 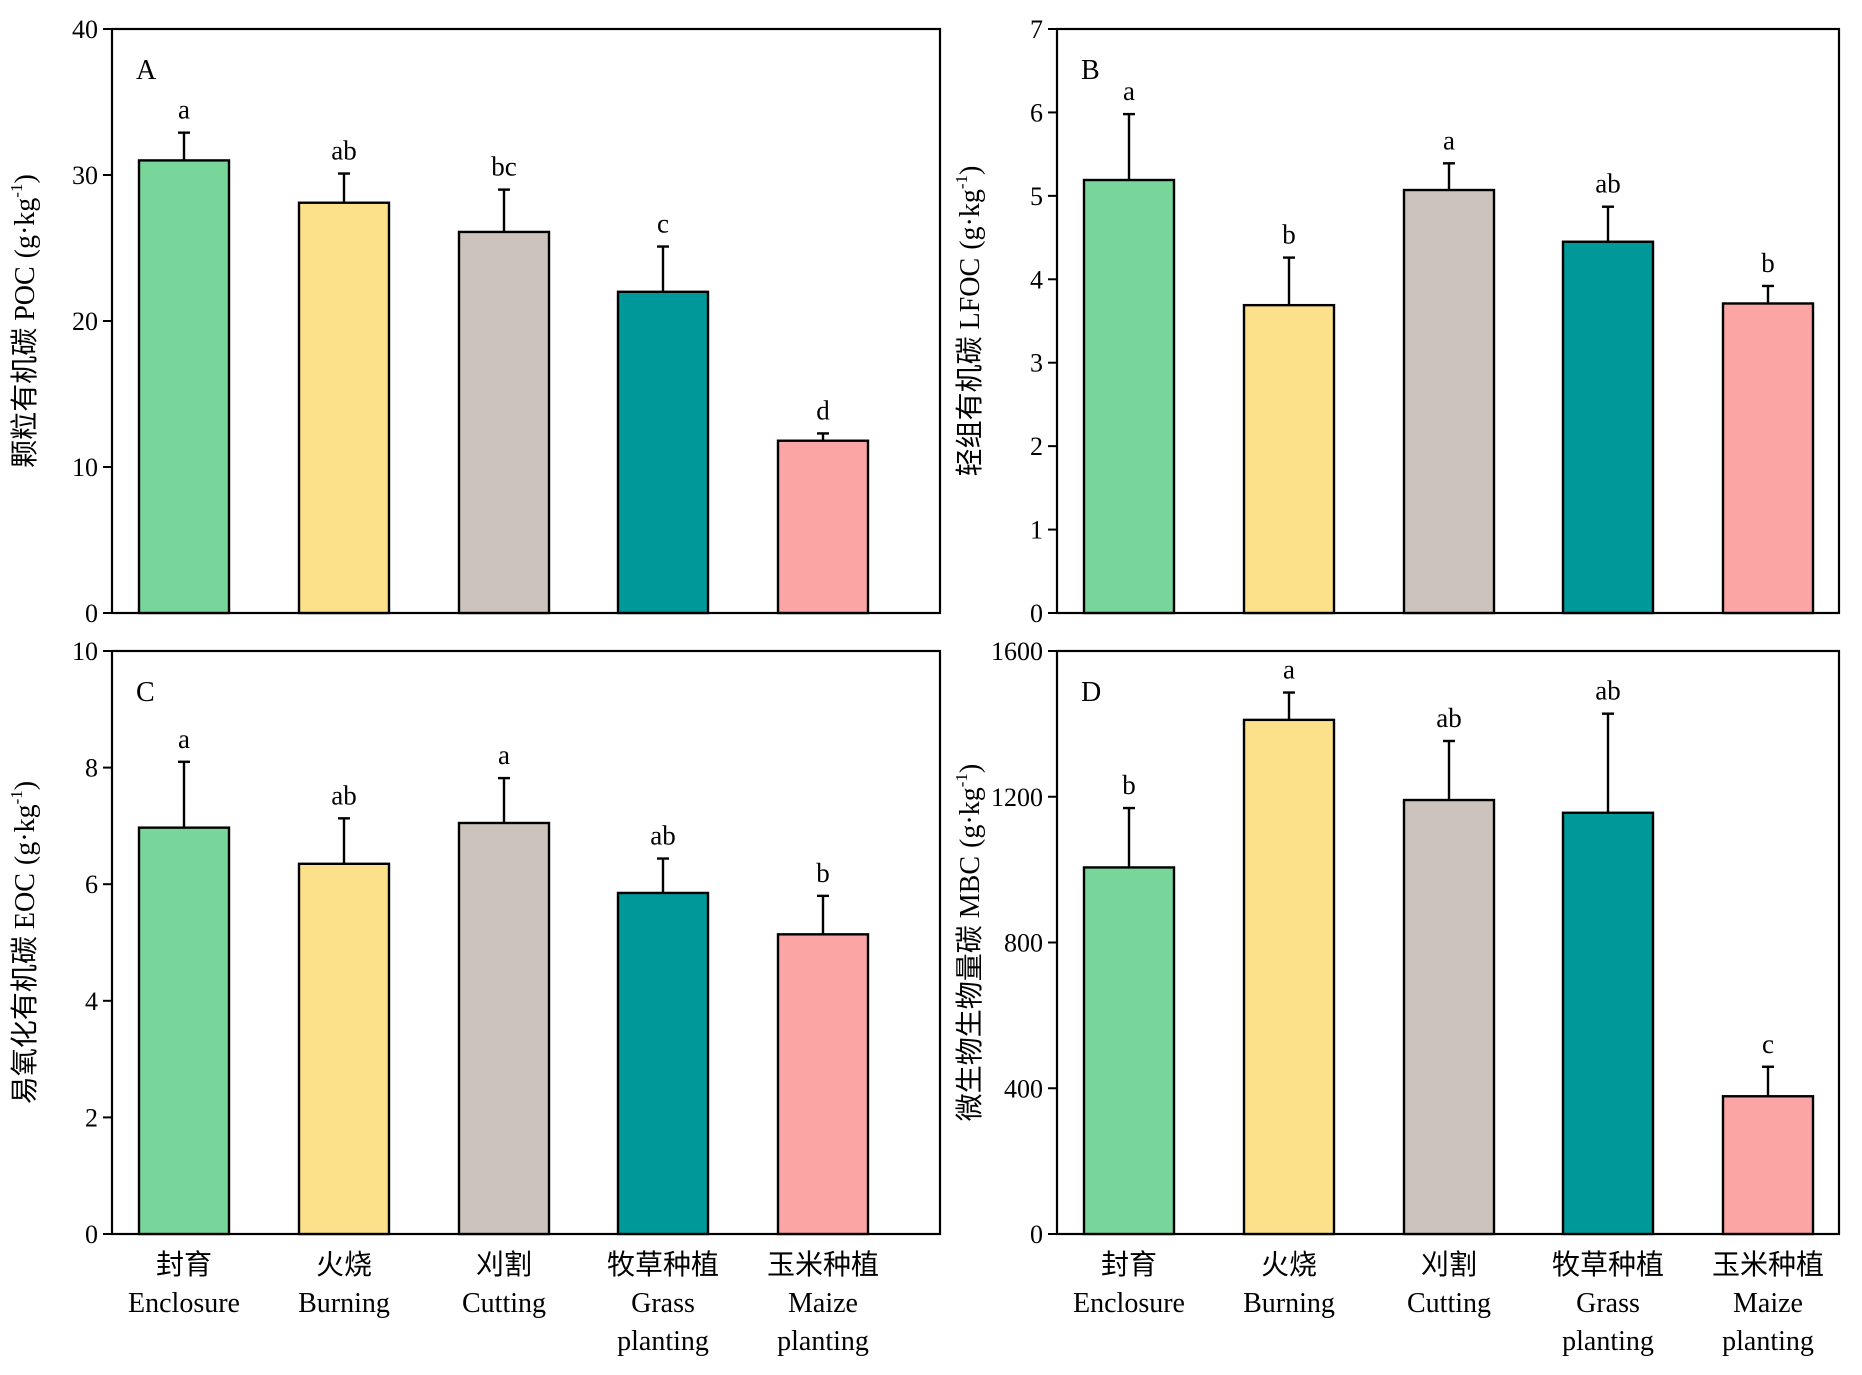 I want to click on panel-letter: A, so click(x=146, y=70).